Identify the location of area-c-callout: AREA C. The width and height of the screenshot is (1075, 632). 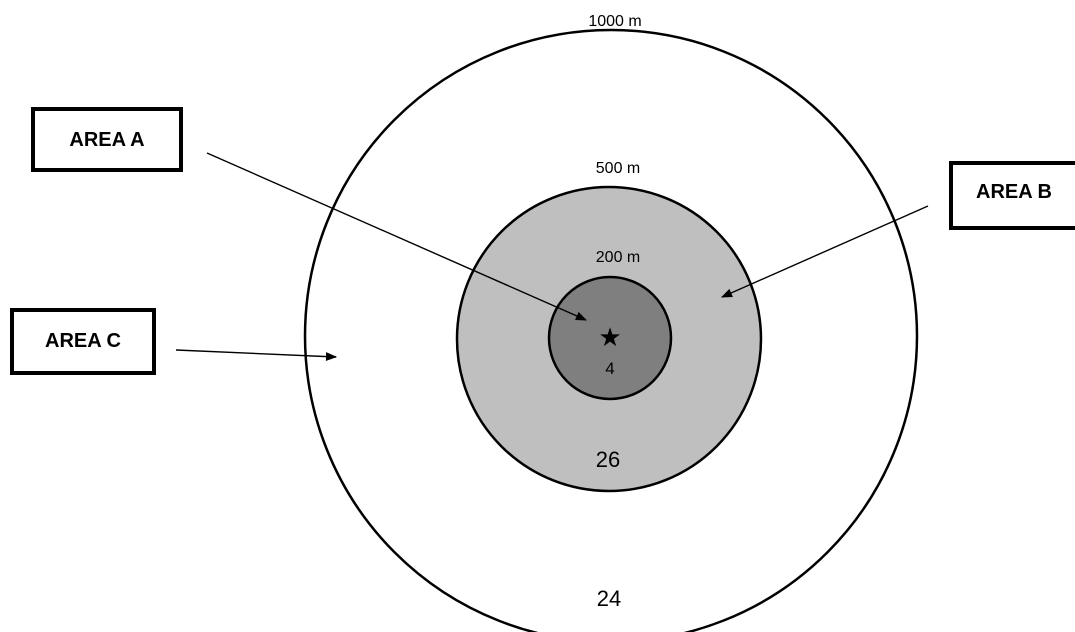
(83, 341).